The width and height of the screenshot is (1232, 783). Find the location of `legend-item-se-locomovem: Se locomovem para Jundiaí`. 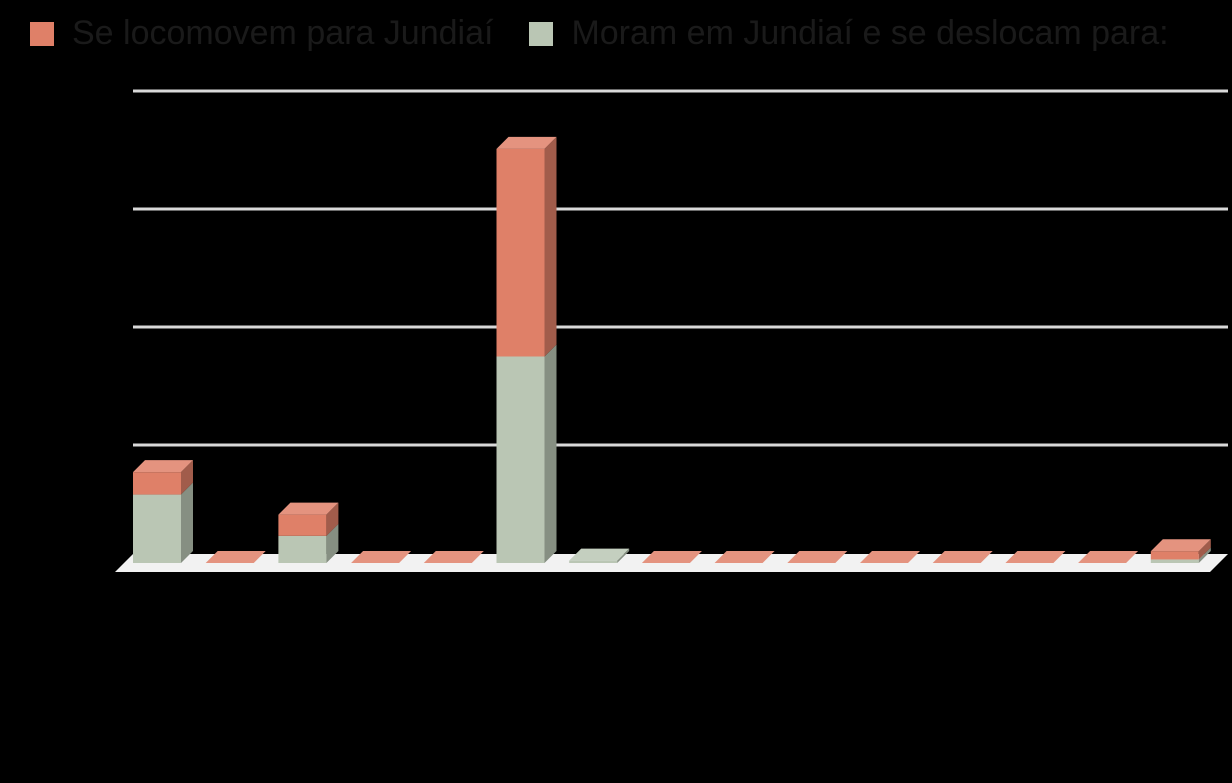

legend-item-se-locomovem: Se locomovem para Jundiaí is located at coordinates (261, 33).